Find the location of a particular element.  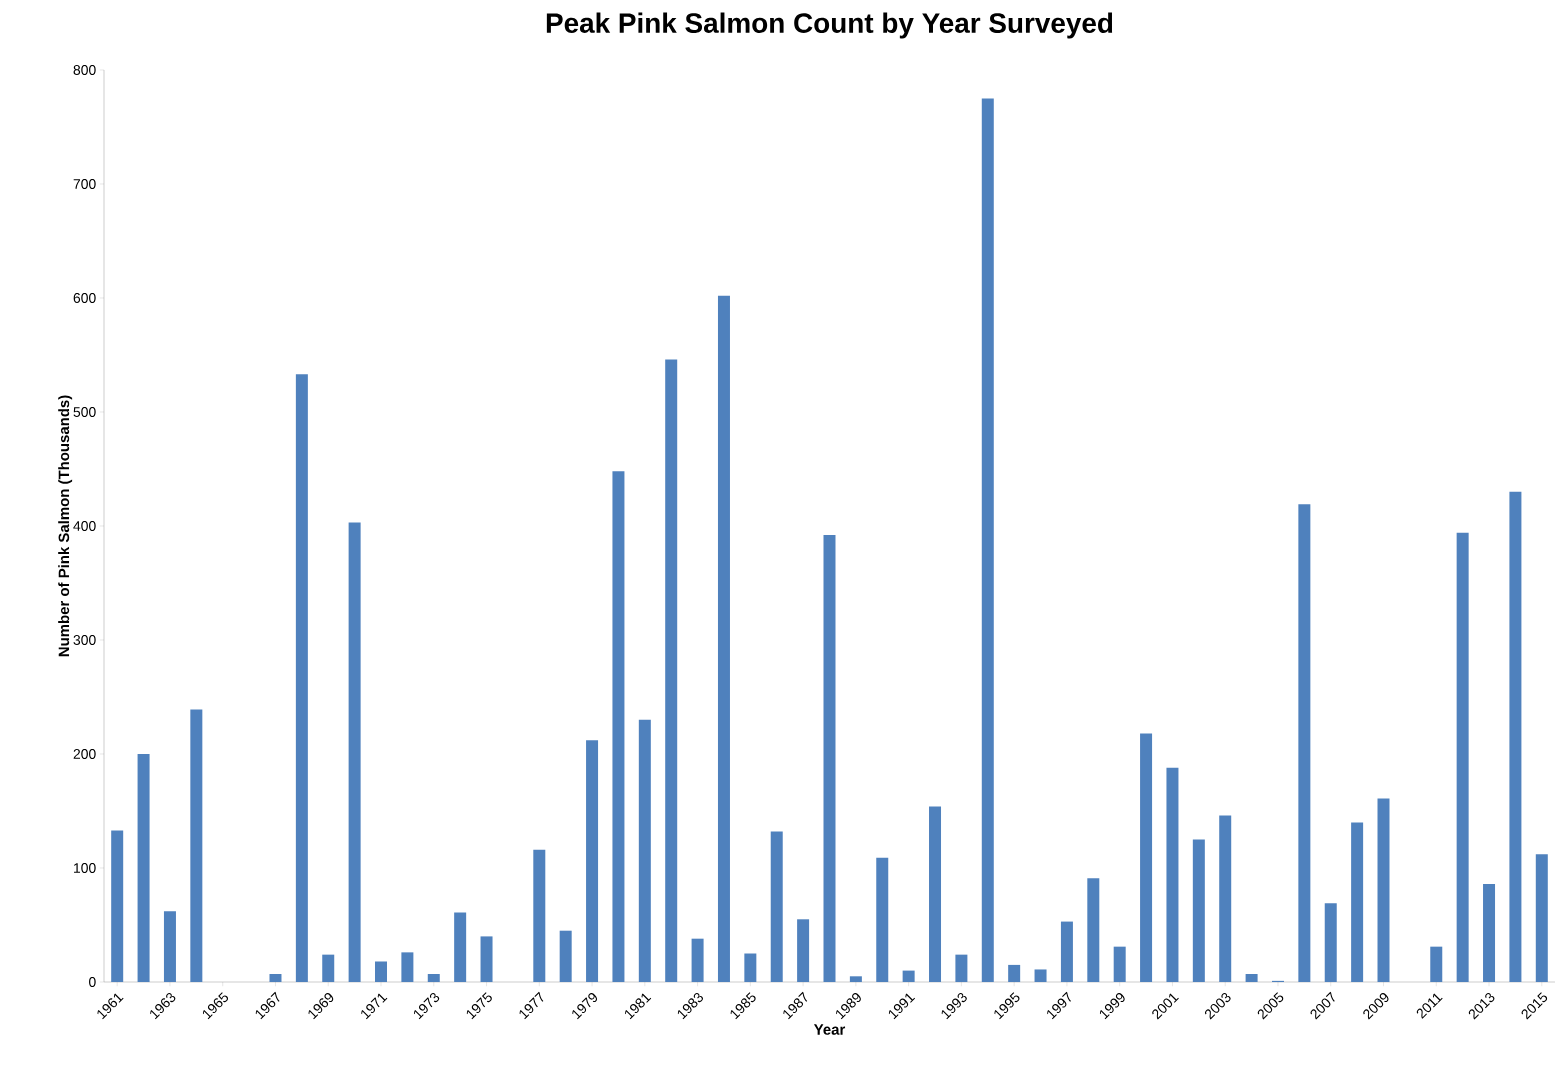

y-tick-label: 500 is located at coordinates (84, 412).